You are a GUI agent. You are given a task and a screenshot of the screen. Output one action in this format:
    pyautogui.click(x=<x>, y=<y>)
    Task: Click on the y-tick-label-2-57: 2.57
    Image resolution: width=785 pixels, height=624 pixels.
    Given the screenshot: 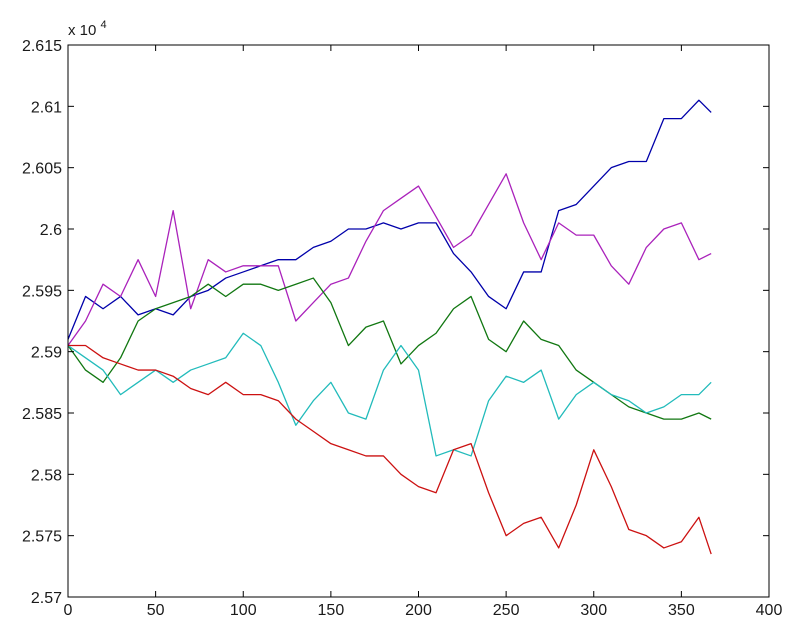 What is the action you would take?
    pyautogui.click(x=46, y=598)
    